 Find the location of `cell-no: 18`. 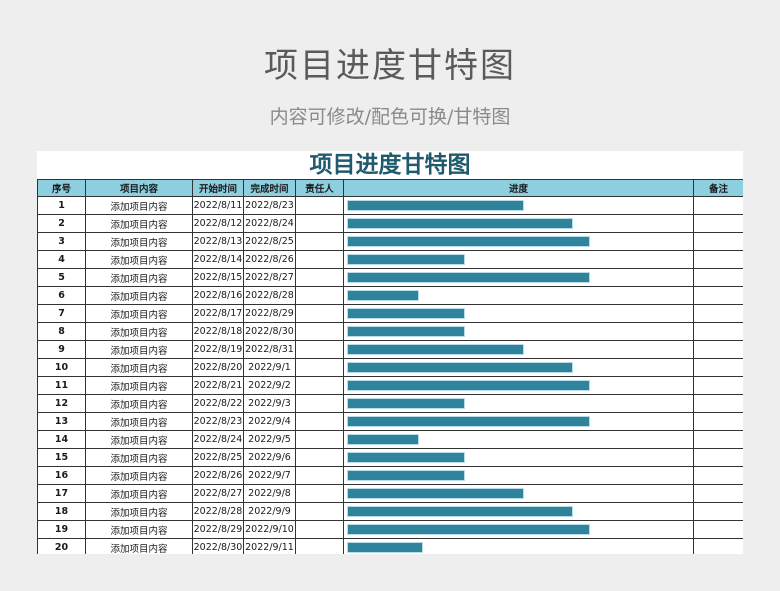

cell-no: 18 is located at coordinates (61, 511).